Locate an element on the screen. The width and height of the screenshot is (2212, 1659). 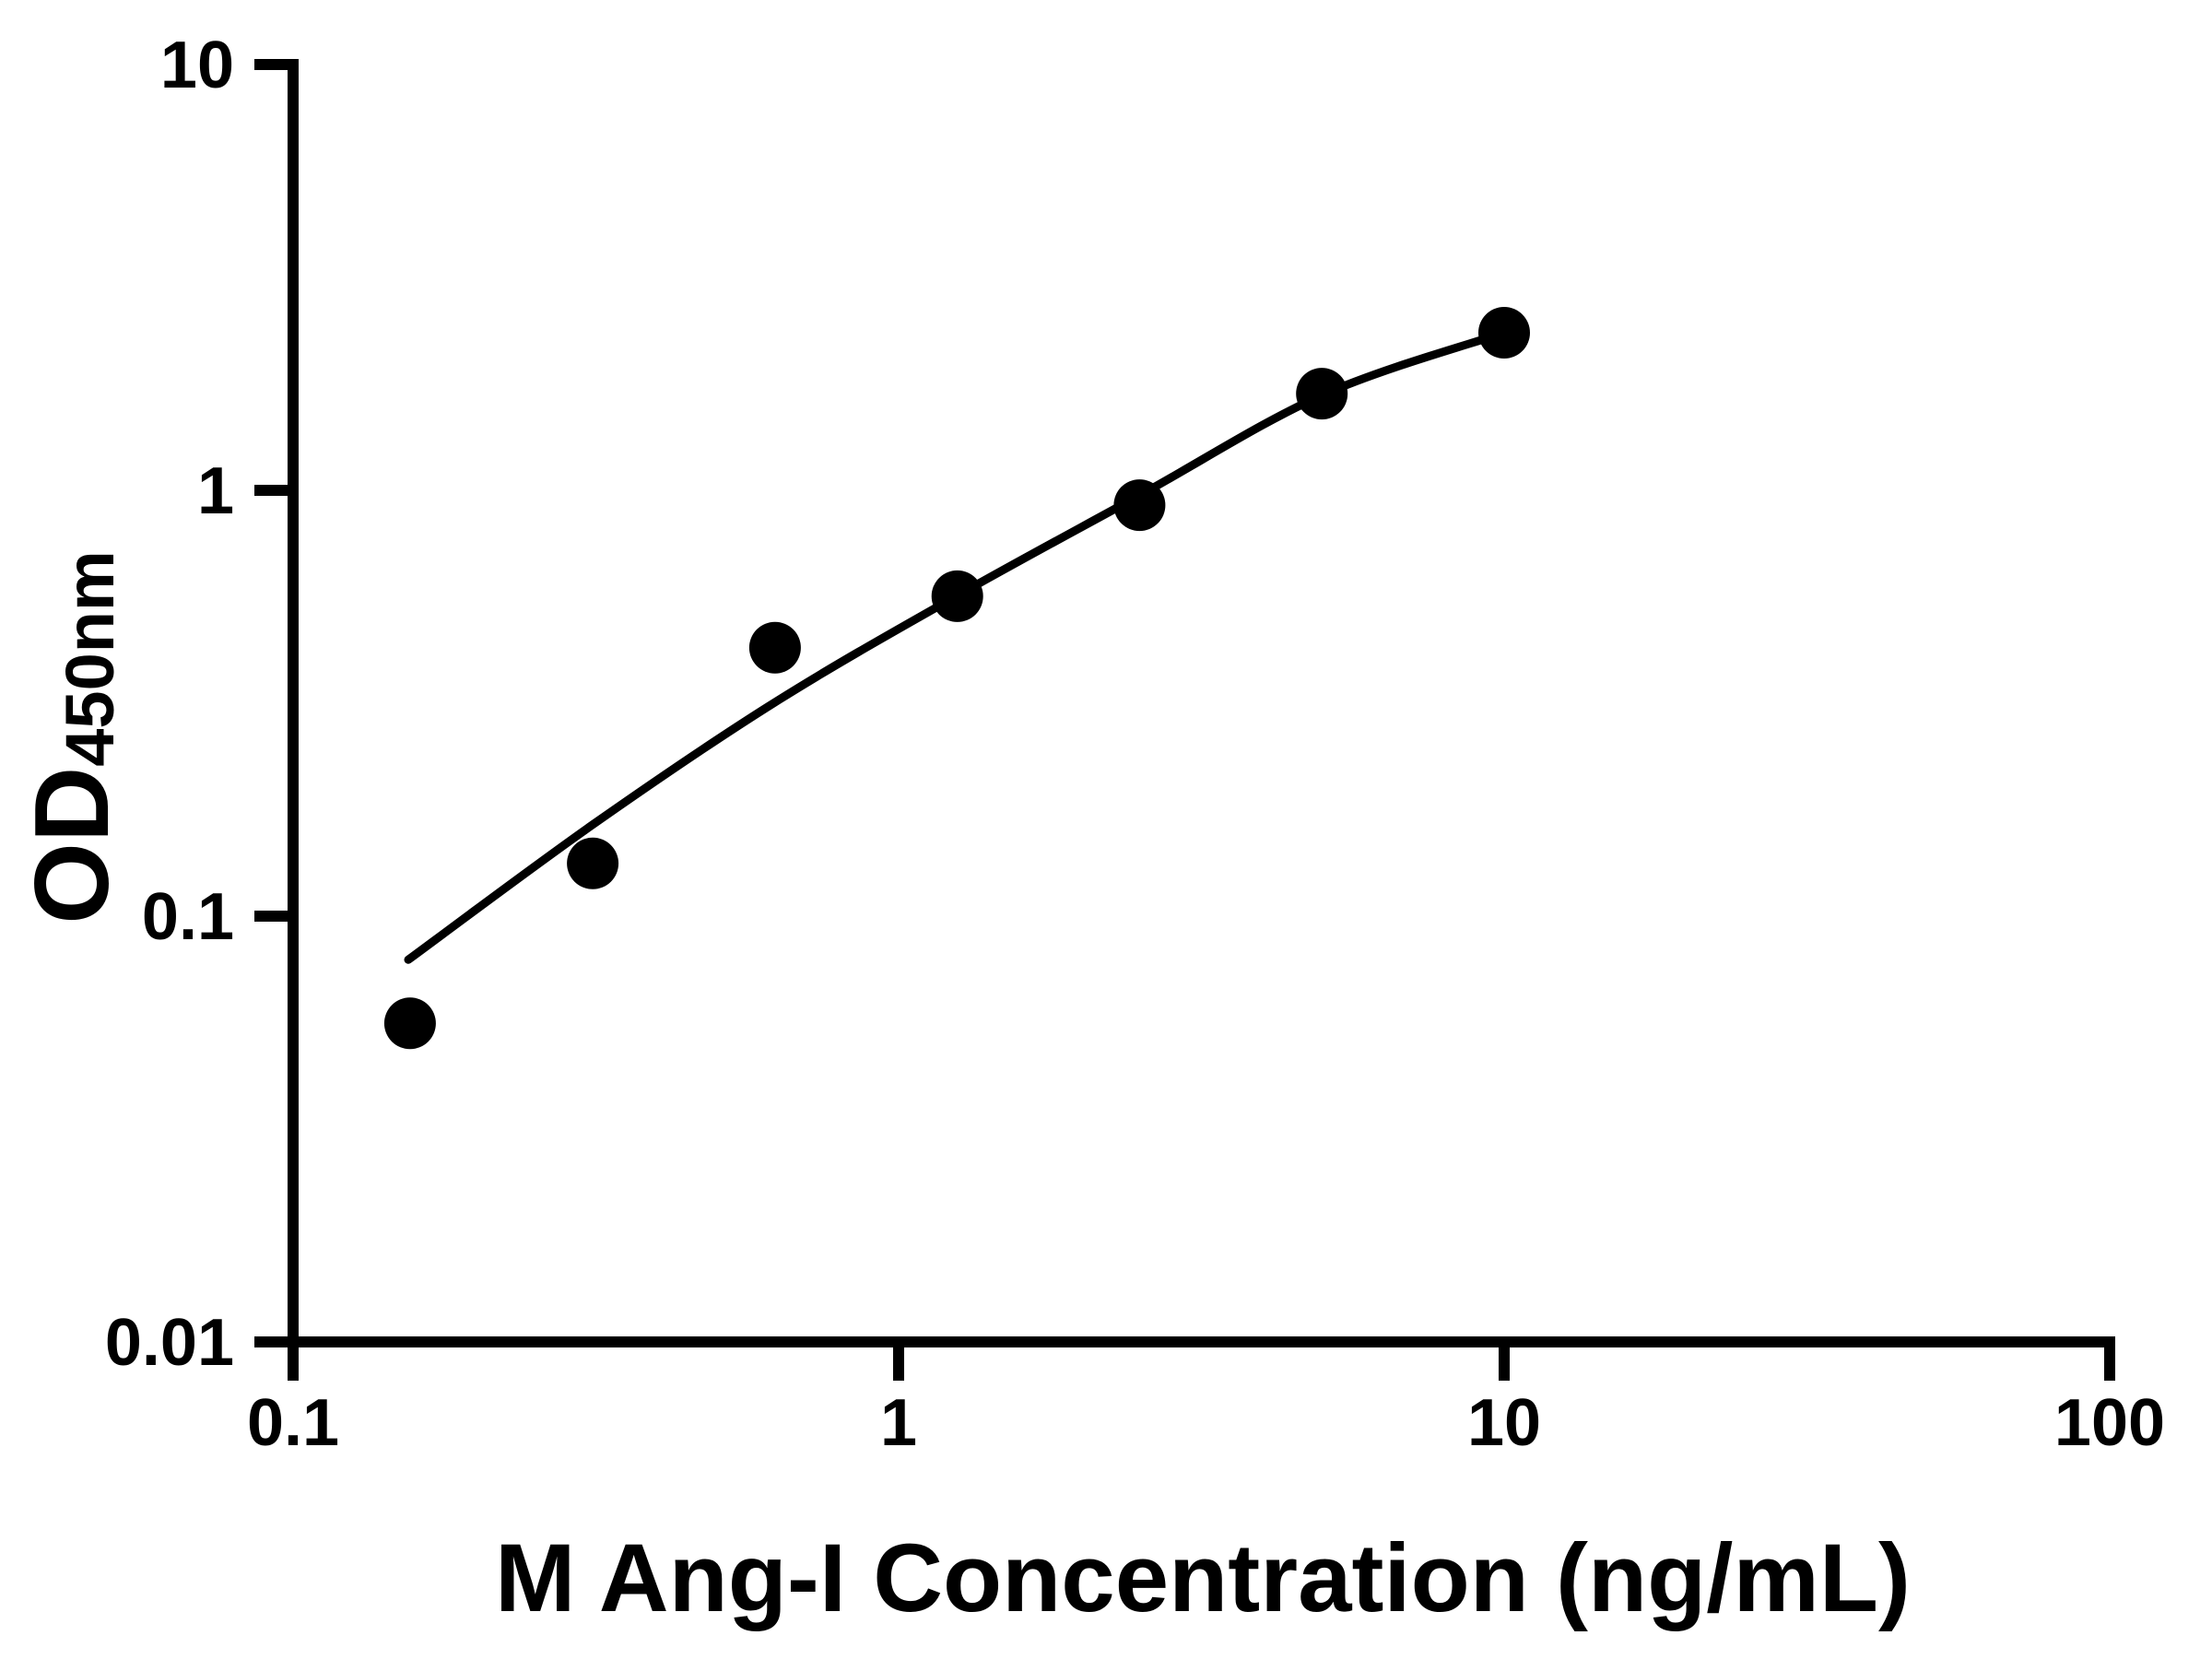
x-tick-label-1: 1 is located at coordinates (898, 1423).